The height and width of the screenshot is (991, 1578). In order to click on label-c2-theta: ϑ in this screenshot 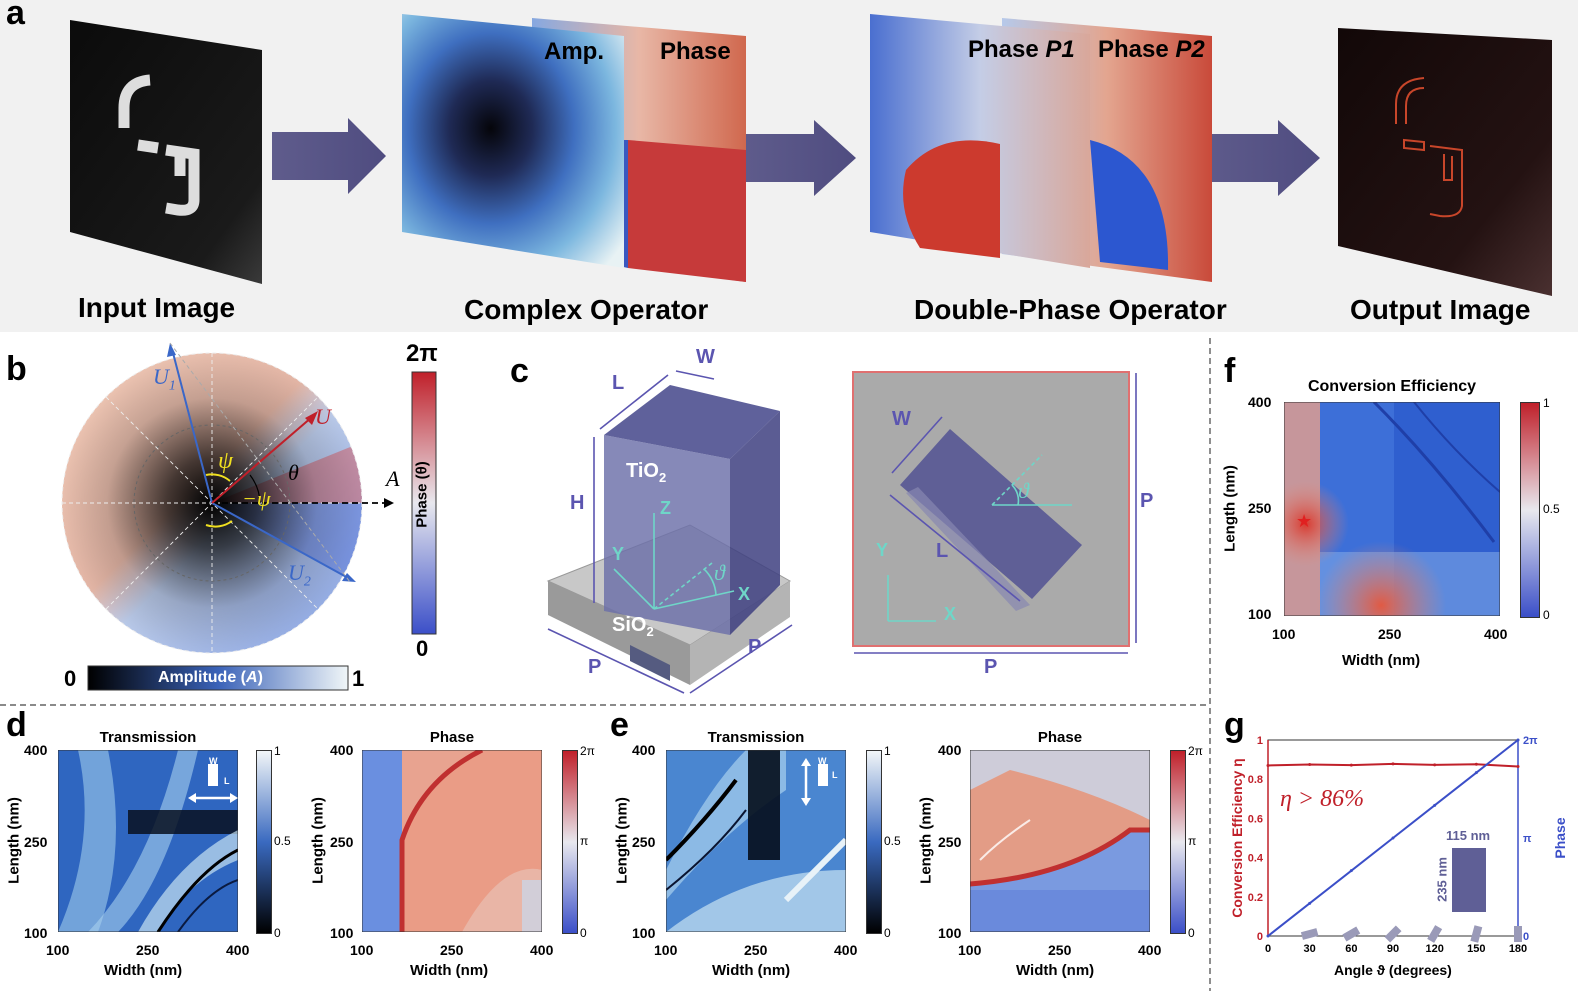, I will do `click(1023, 490)`.